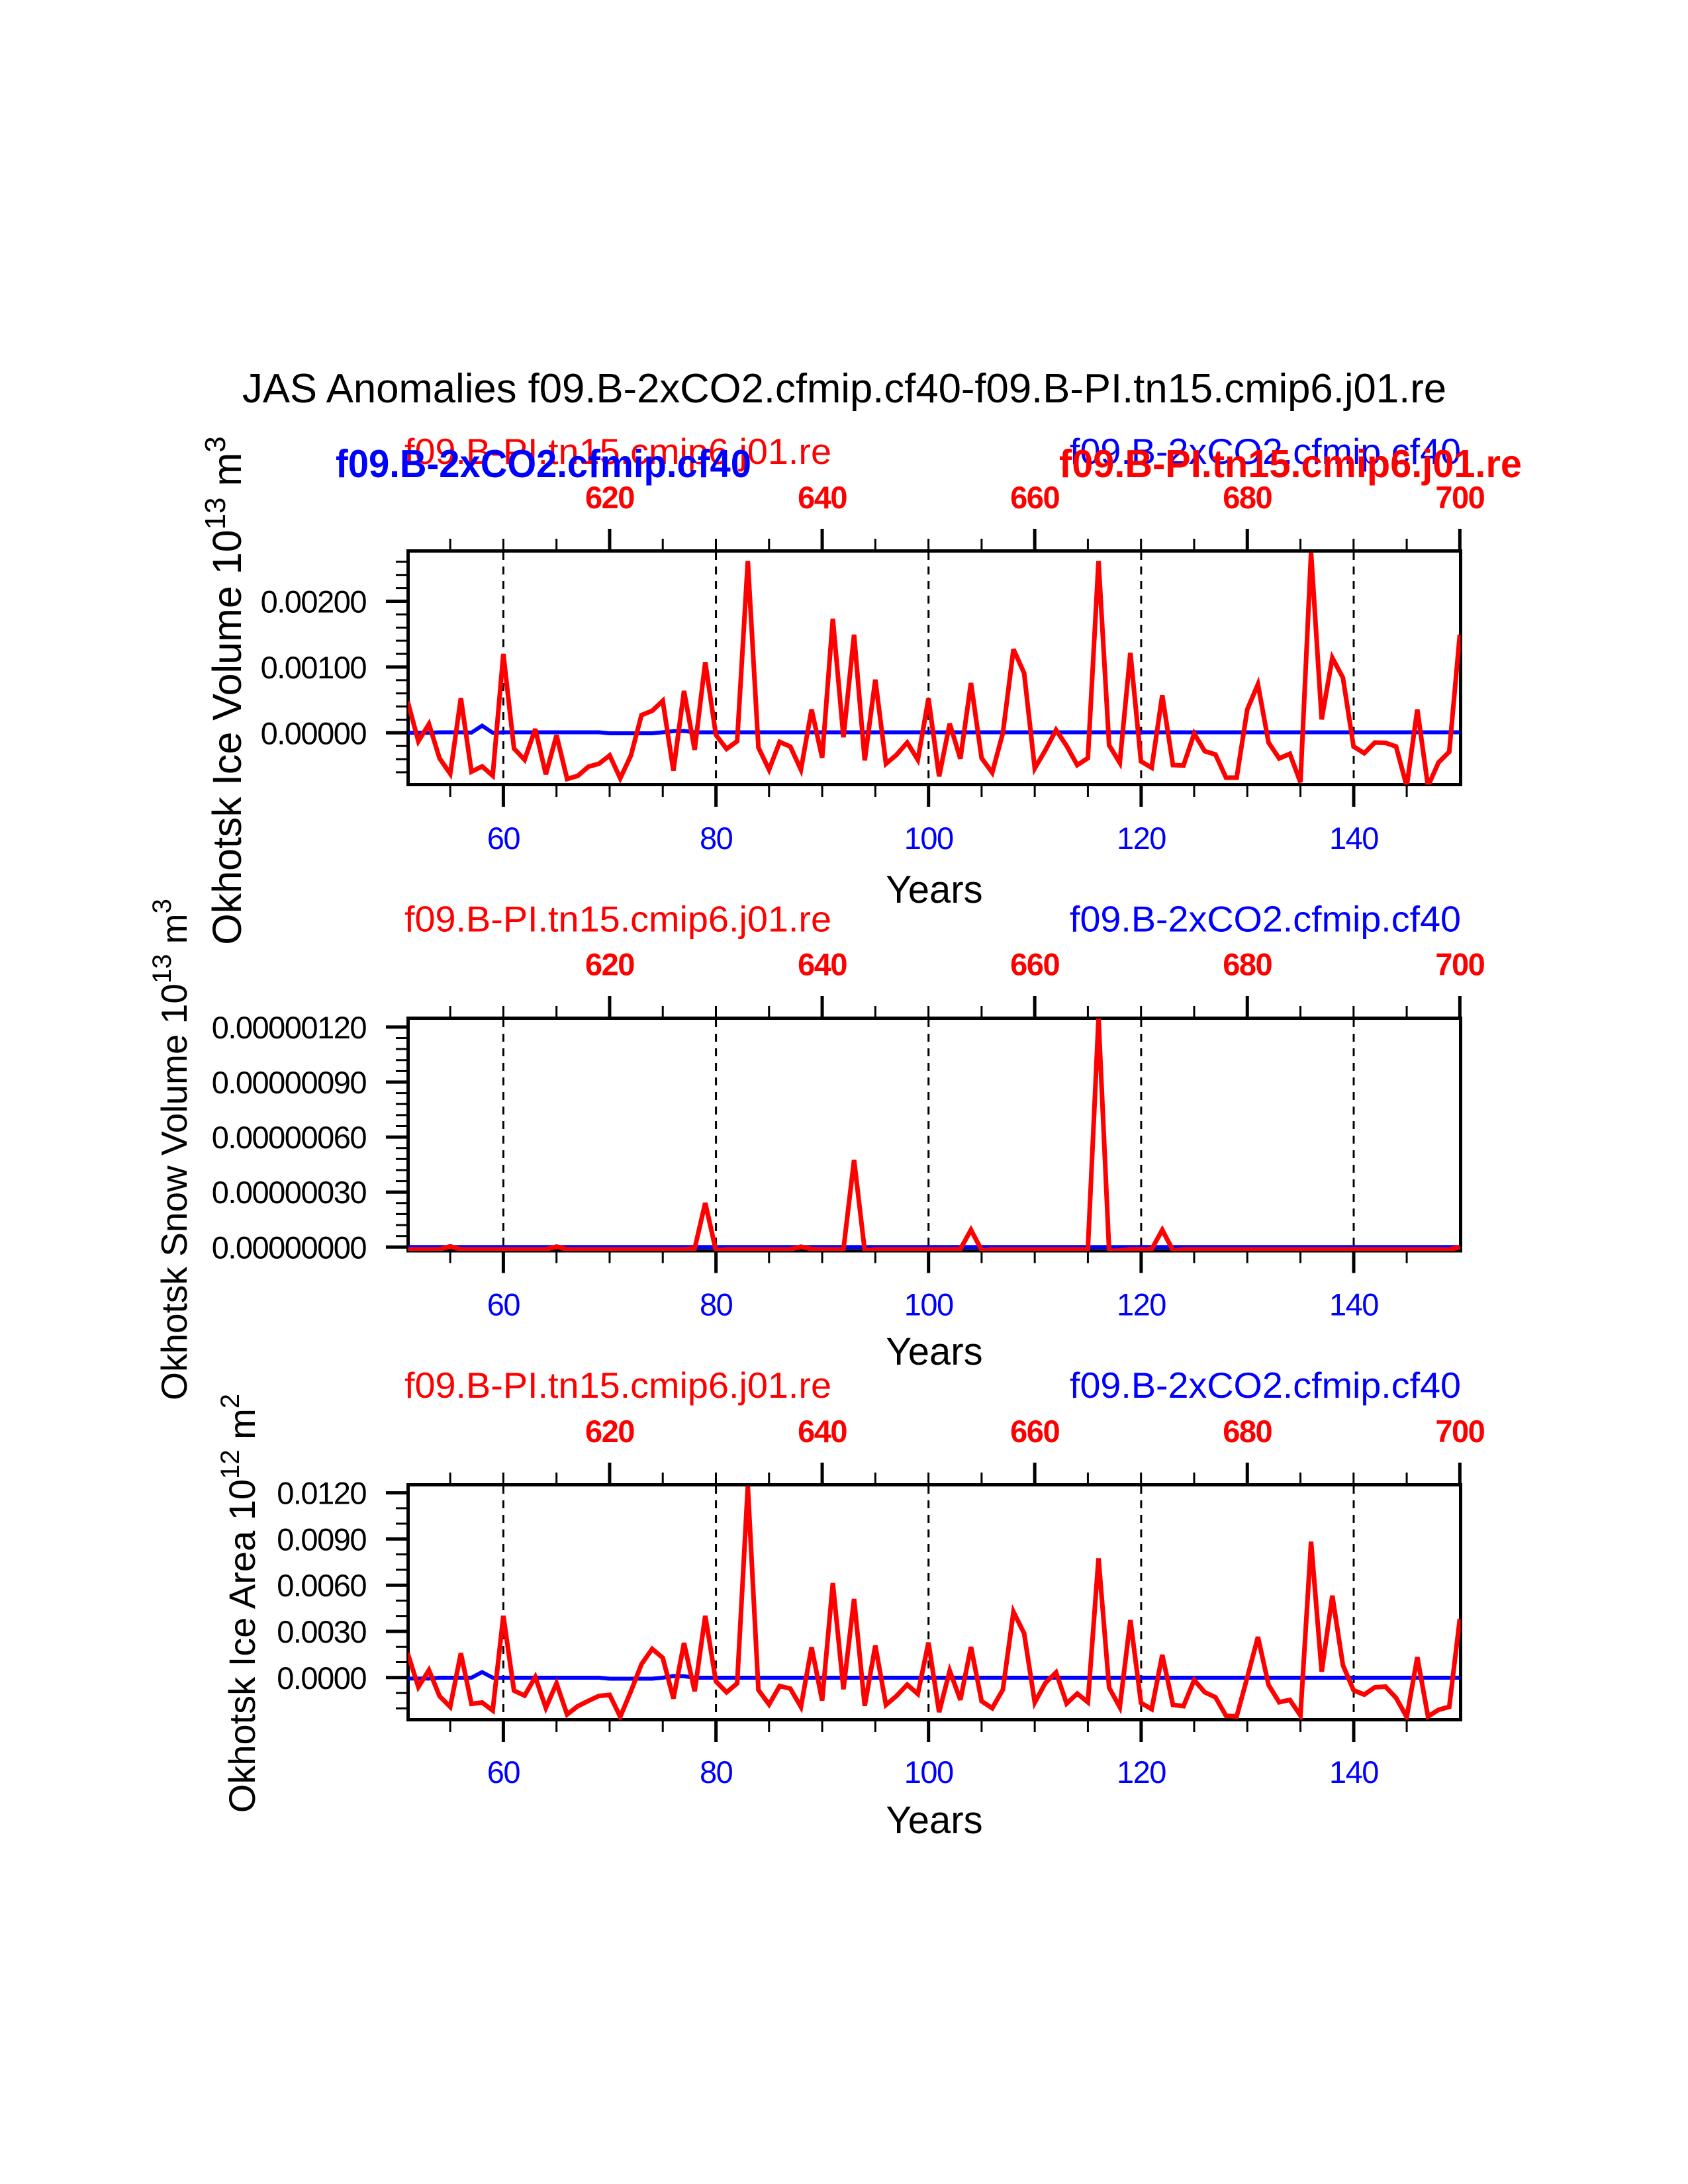 The width and height of the screenshot is (1688, 2184). I want to click on svg-text: 0.0120, so click(321, 1493).